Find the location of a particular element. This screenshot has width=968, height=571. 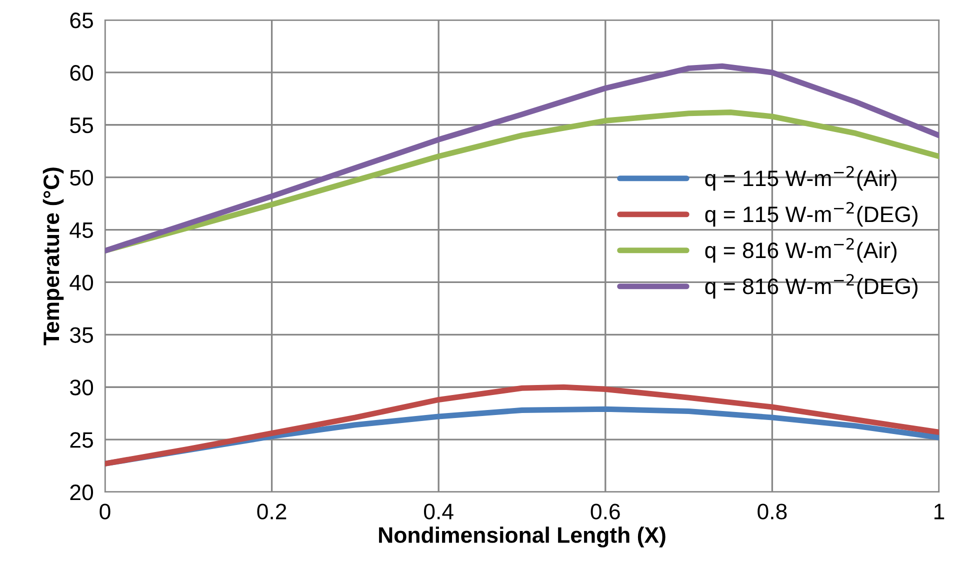

legend-label: q = 115 W-m$^{−2}$(DEG) is located at coordinates (811, 214).